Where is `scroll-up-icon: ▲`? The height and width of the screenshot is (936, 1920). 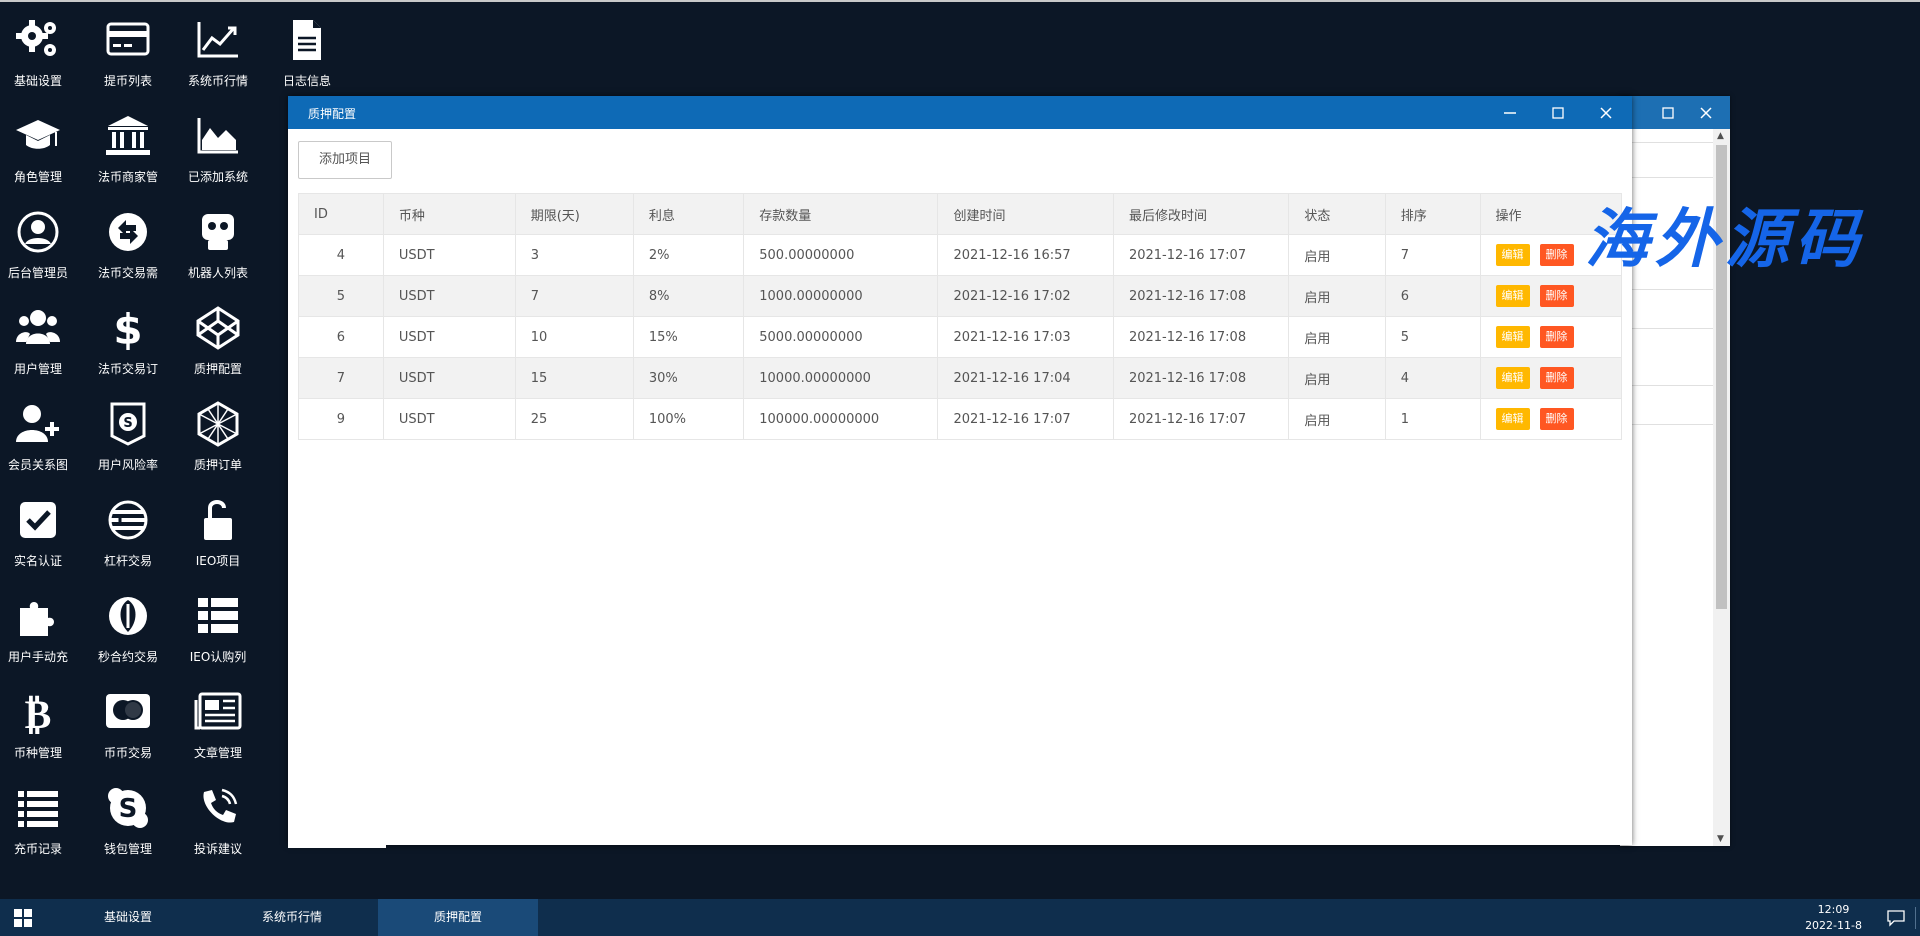
scroll-up-icon: ▲ is located at coordinates (1720, 136).